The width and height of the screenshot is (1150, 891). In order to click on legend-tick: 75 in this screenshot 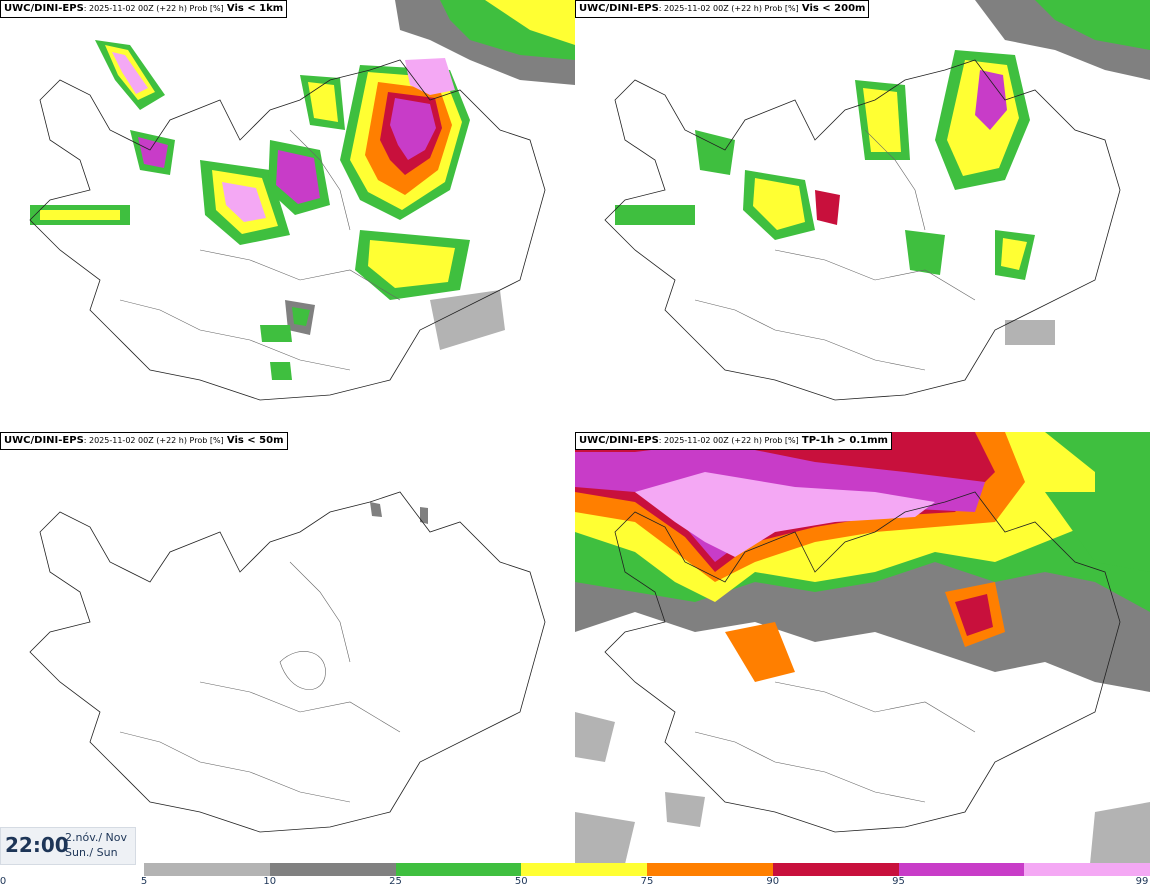, I will do `click(647, 881)`.